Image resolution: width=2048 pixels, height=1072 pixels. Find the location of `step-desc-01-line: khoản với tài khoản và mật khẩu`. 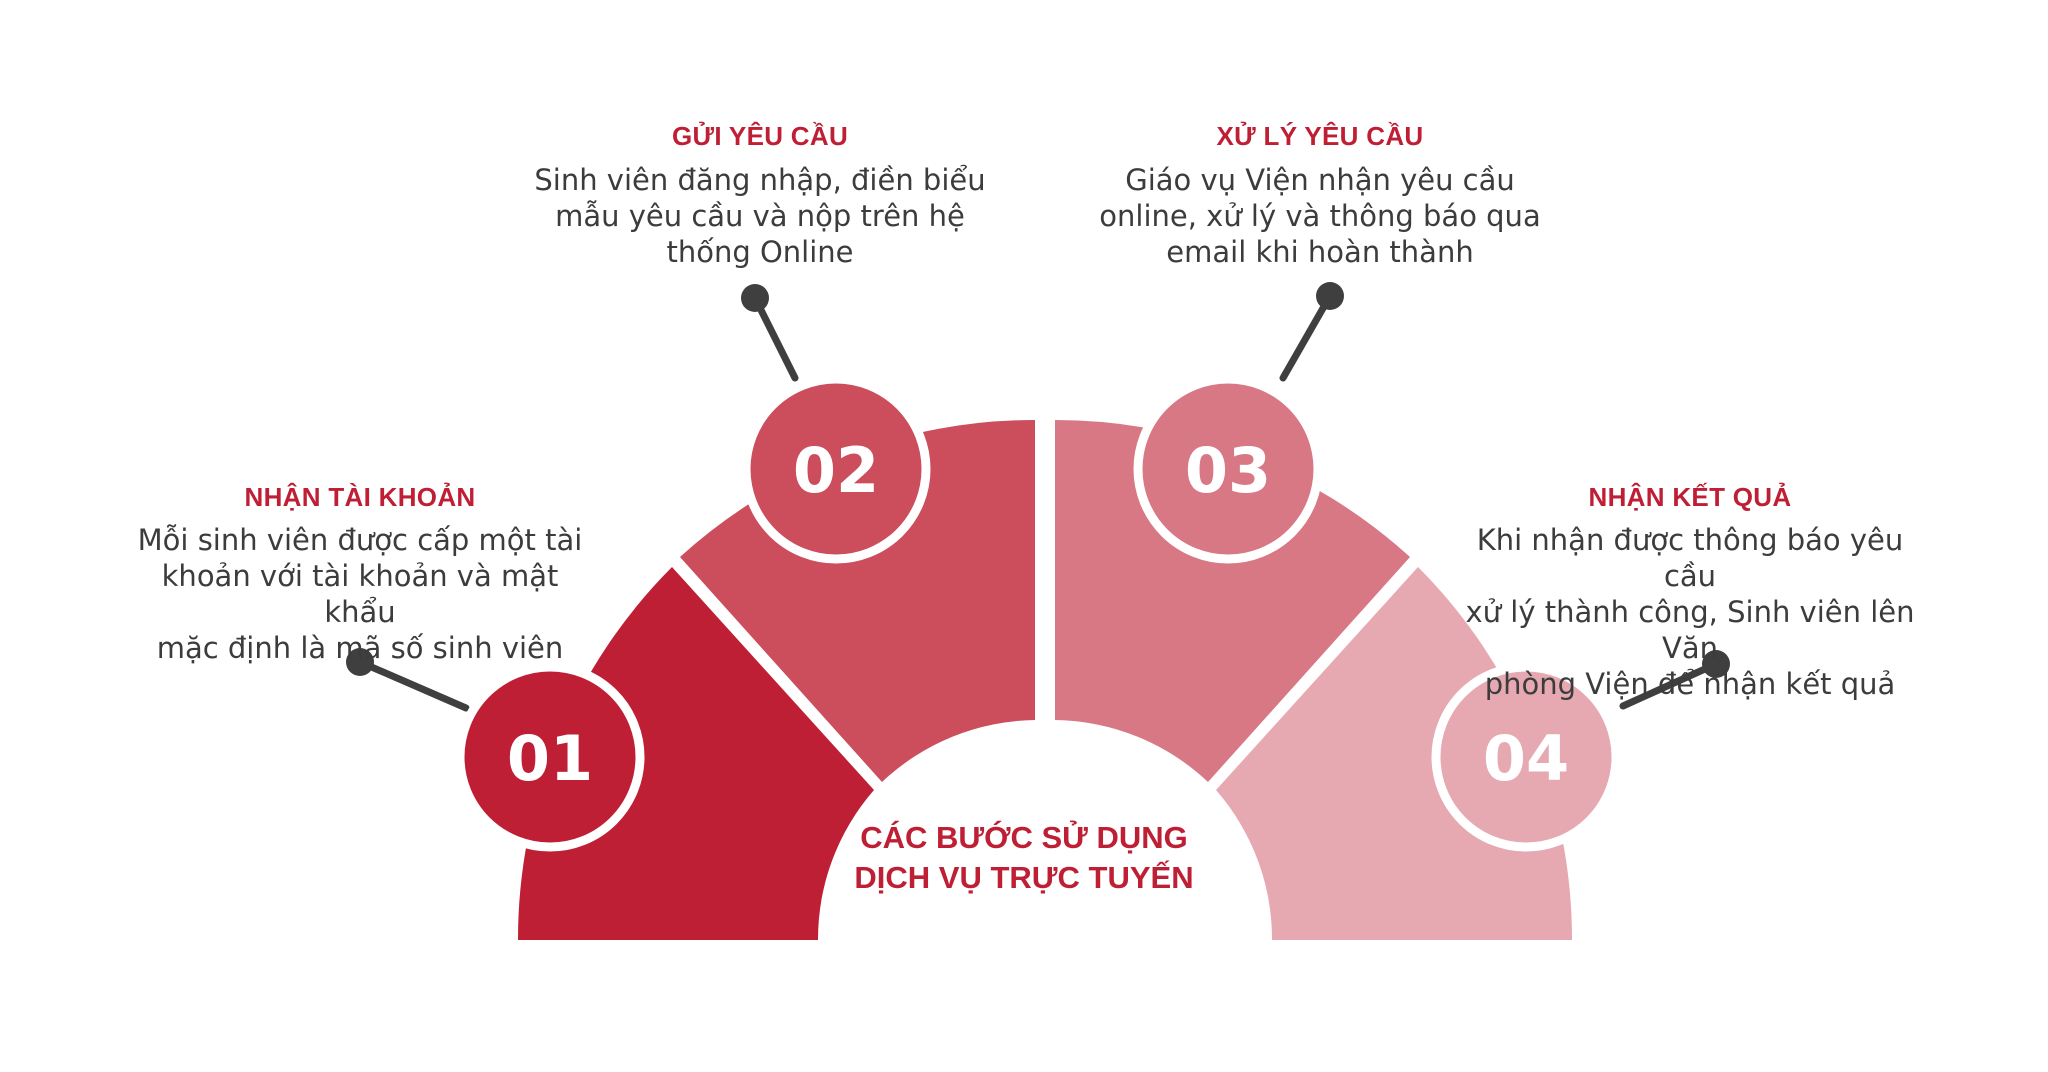

step-desc-01-line: khoản với tài khoản và mật khẩu is located at coordinates (360, 594).